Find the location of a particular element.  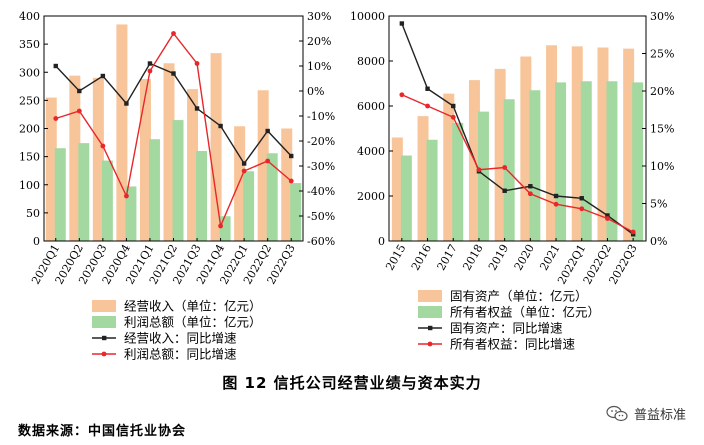

bar-secondary-2020Q1 is located at coordinates (60, 194).